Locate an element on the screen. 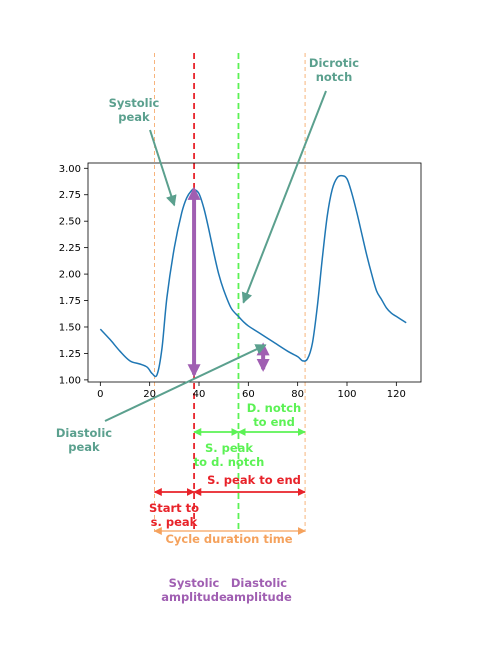  diastolic-peak-pointer is located at coordinates (185, 383).